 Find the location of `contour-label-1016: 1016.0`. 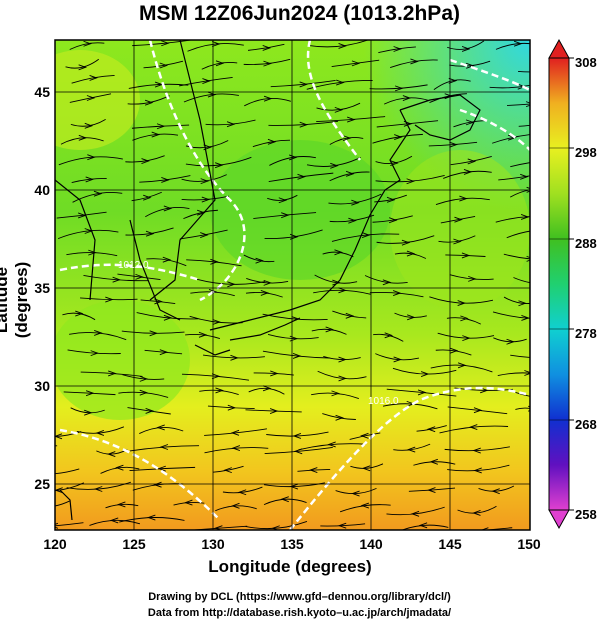

contour-label-1016: 1016.0 is located at coordinates (383, 401).